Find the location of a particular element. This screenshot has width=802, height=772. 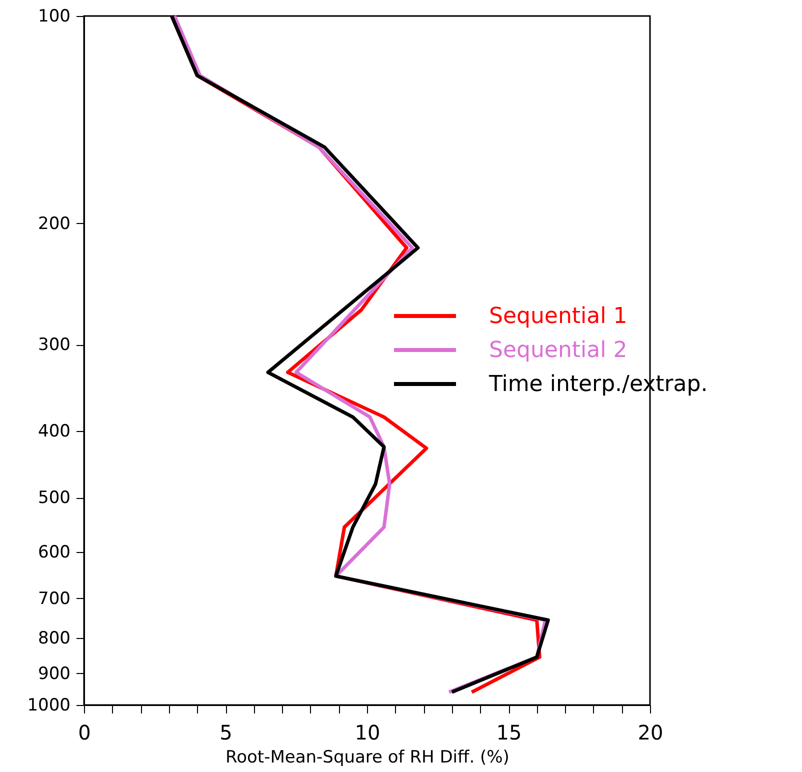

y-tick-label: 400 is located at coordinates (54, 431).